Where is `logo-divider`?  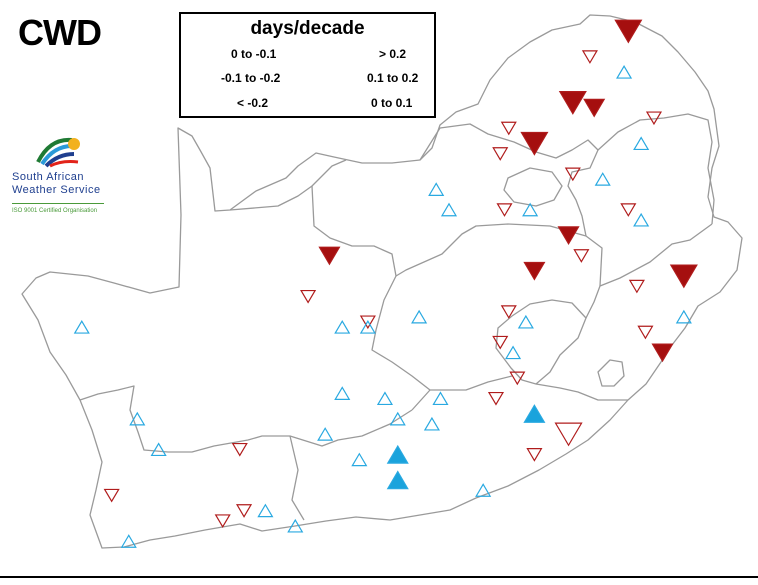 logo-divider is located at coordinates (58, 203).